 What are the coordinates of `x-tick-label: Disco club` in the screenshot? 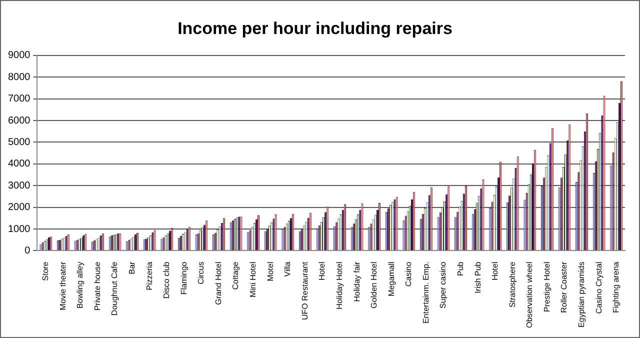 It's located at (167, 280).